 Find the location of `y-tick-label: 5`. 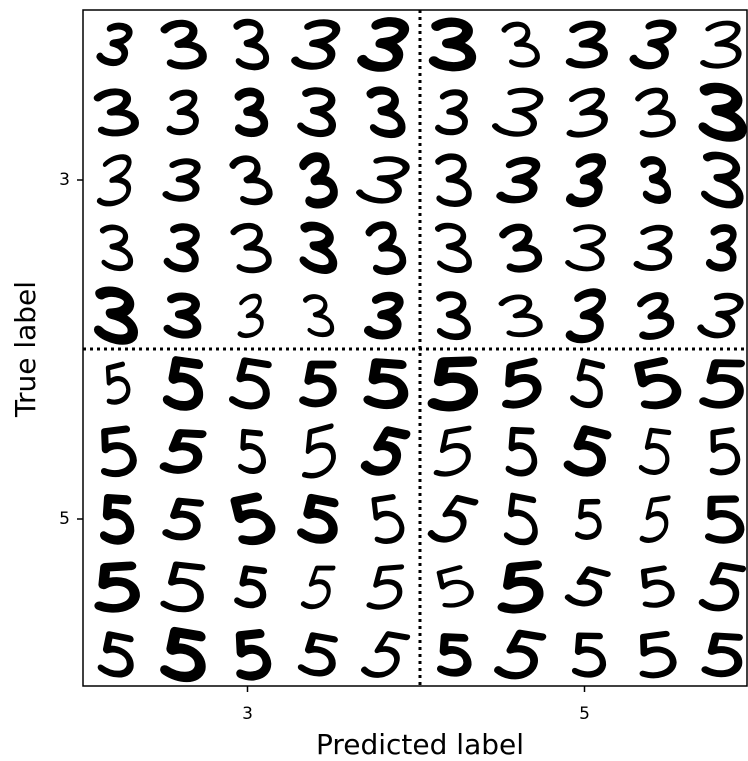

y-tick-label: 5 is located at coordinates (64, 519).